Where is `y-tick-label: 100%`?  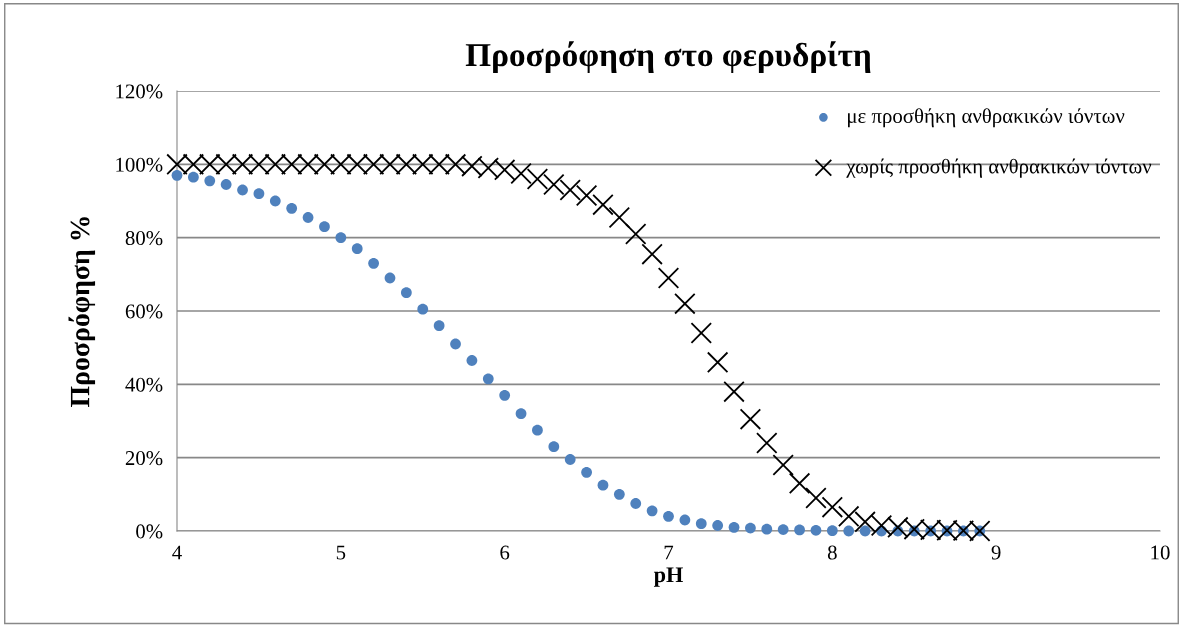
y-tick-label: 100% is located at coordinates (139, 164).